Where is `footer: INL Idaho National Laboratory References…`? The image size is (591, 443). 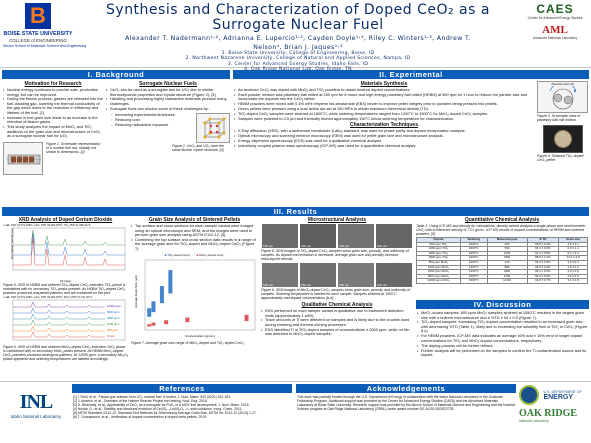 footer: INL Idaho National Laboratory References… is located at coordinates (295, 412).